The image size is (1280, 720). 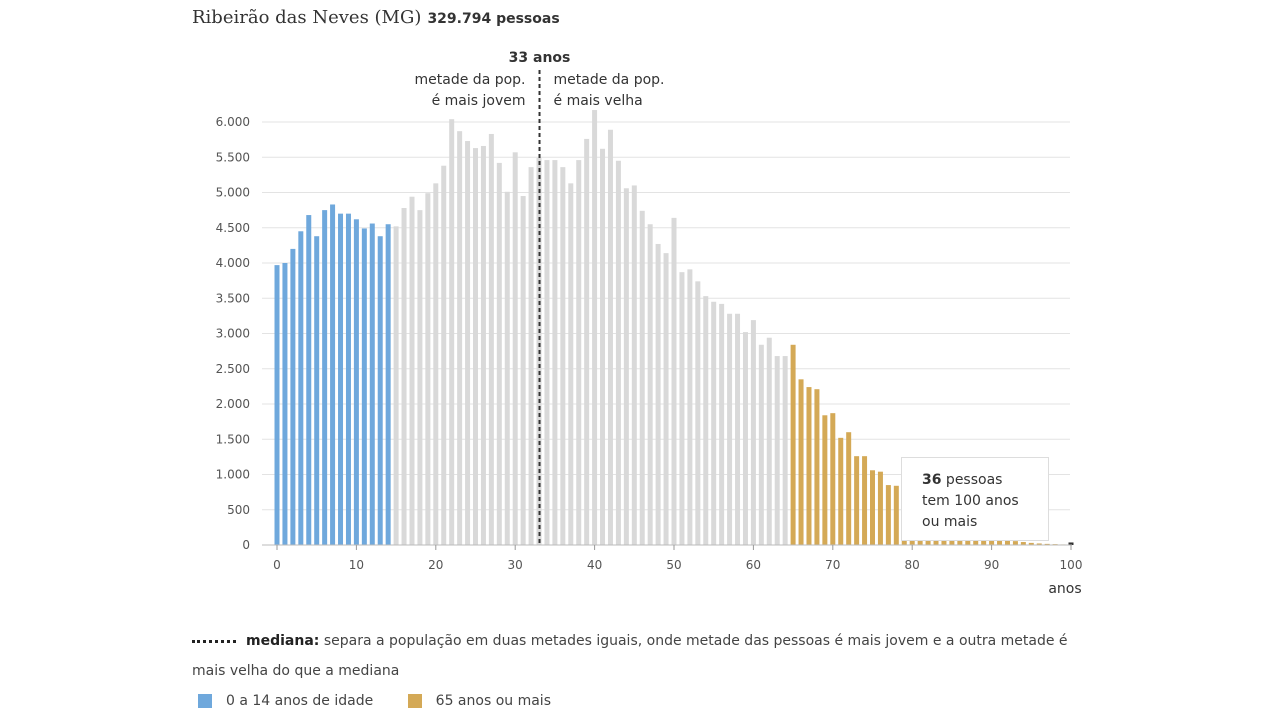 What do you see at coordinates (598, 101) in the screenshot?
I see `median-right-text: é mais velha` at bounding box center [598, 101].